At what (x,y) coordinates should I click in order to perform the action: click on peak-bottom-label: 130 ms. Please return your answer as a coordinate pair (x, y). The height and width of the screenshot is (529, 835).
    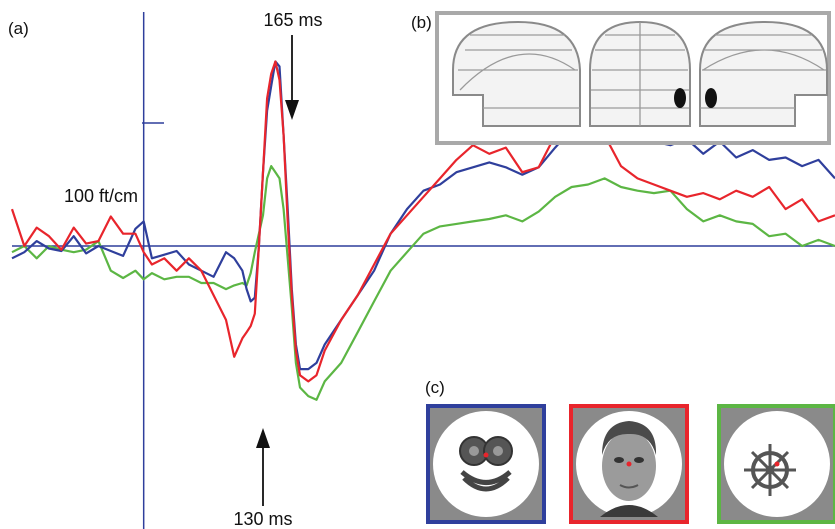
    Looking at the image, I should click on (262, 519).